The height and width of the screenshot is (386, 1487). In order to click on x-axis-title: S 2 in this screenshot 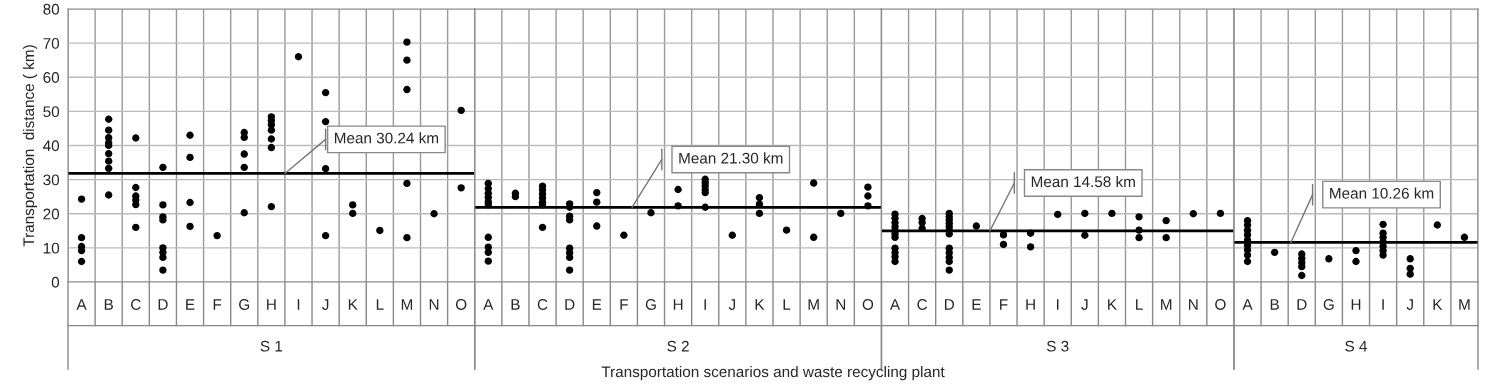, I will do `click(678, 346)`.